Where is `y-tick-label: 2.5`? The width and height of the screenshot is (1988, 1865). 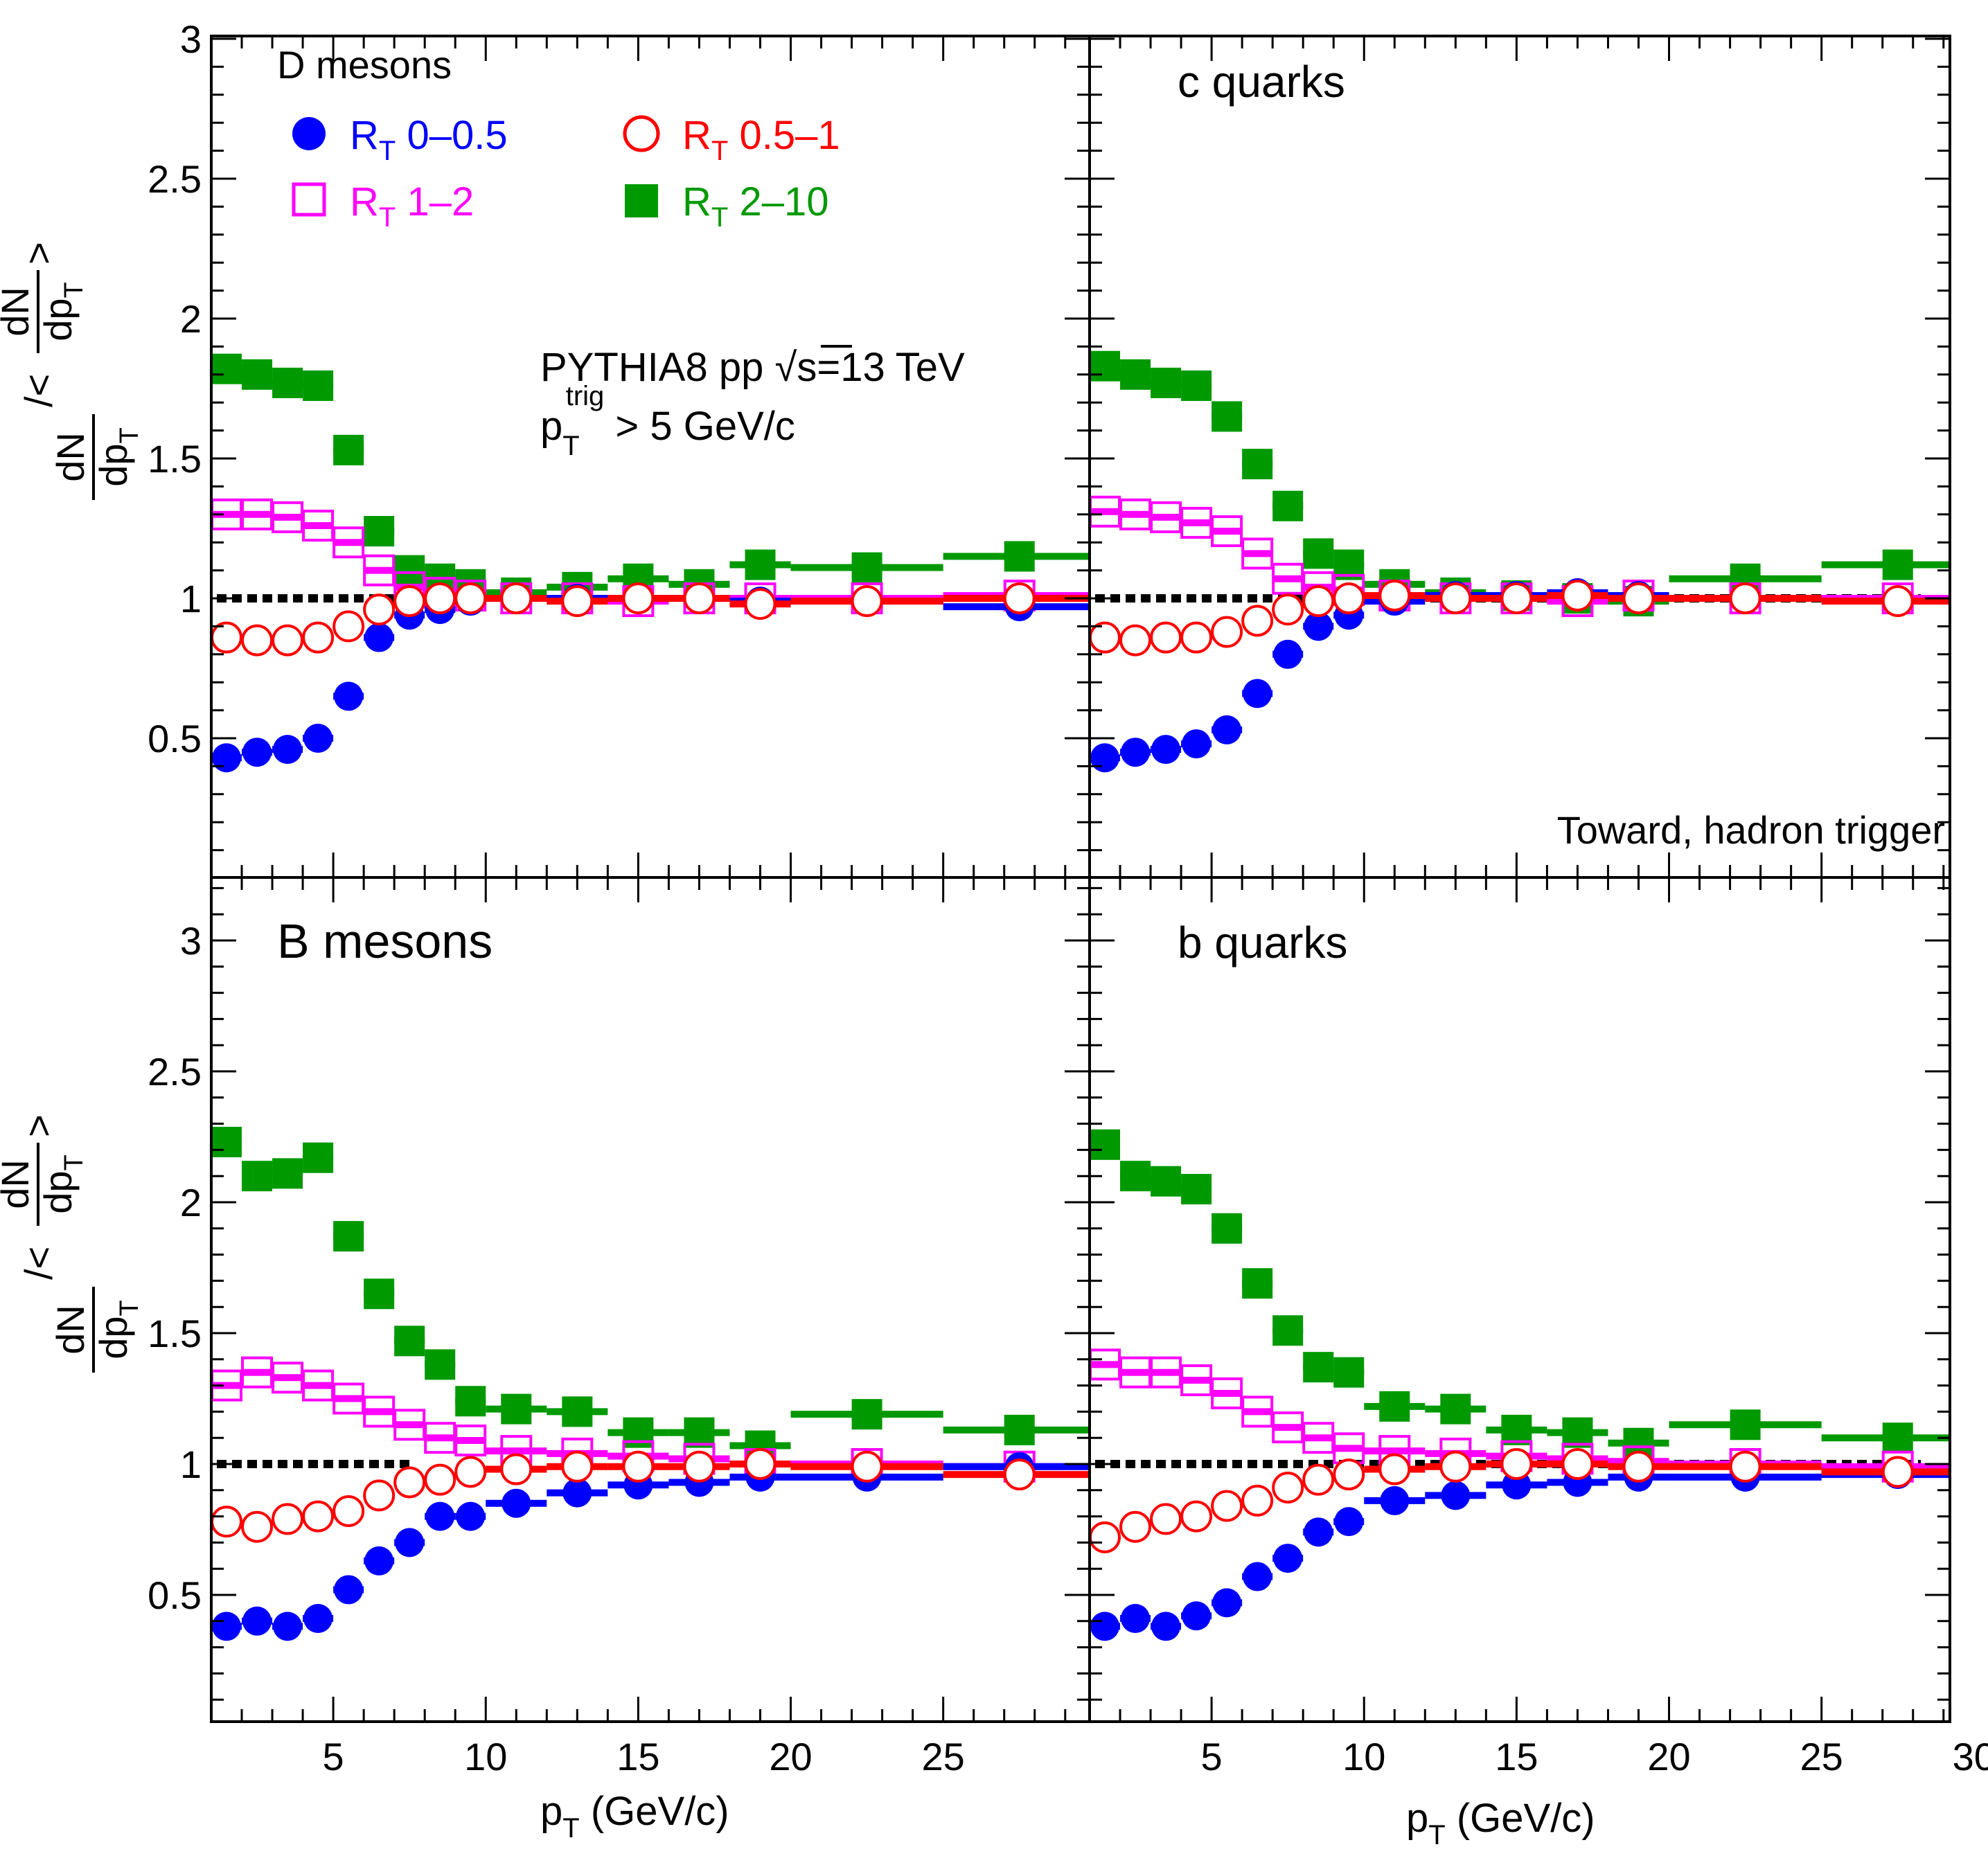
y-tick-label: 2.5 is located at coordinates (175, 1072).